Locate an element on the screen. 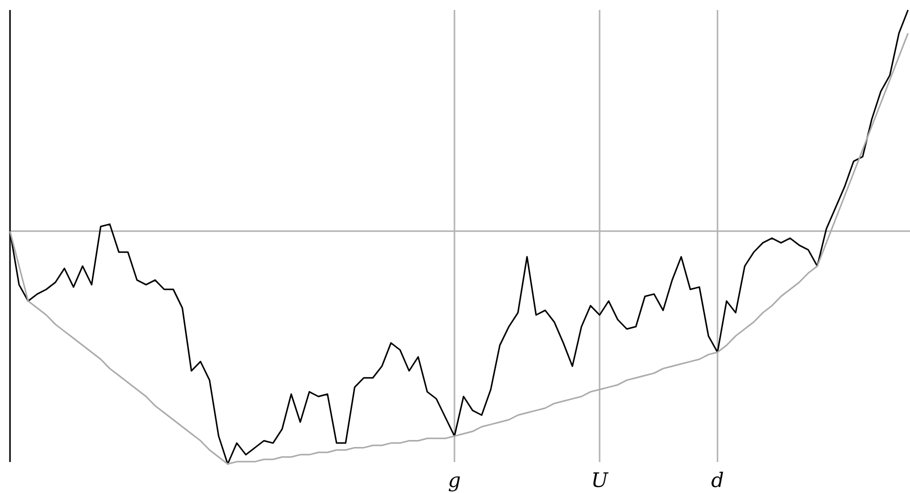  x-tick-label: g is located at coordinates (454, 480).